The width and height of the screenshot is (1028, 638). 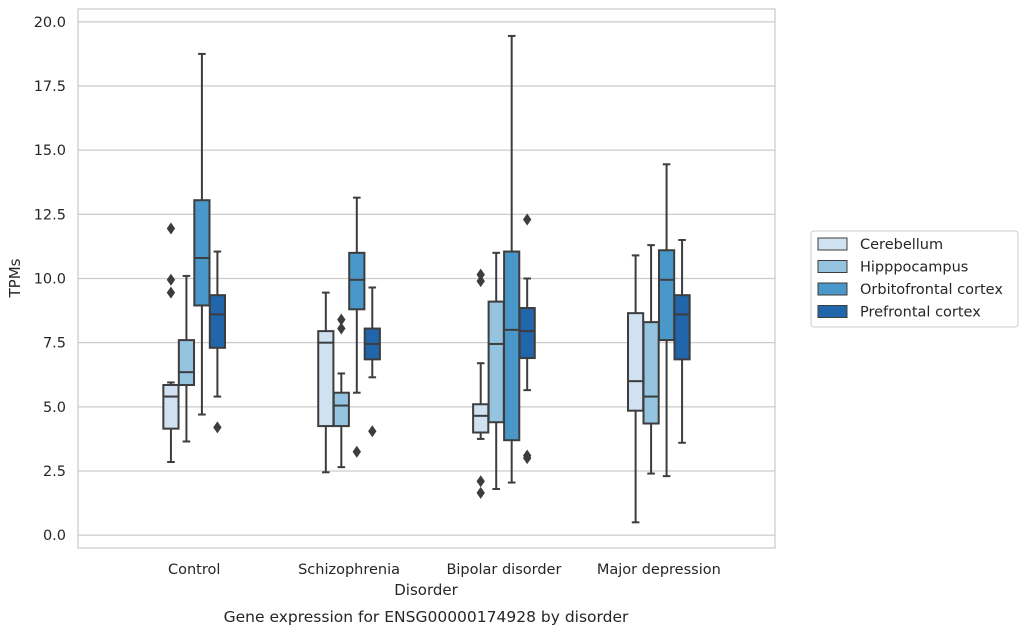 I want to click on legend-label: Prefrontal cortex, so click(x=920, y=313).